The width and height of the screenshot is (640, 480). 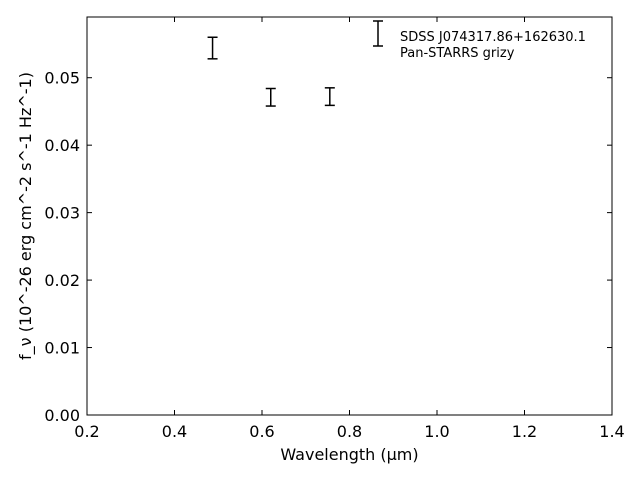 I want to click on legend-errorbar, so click(x=378, y=33).